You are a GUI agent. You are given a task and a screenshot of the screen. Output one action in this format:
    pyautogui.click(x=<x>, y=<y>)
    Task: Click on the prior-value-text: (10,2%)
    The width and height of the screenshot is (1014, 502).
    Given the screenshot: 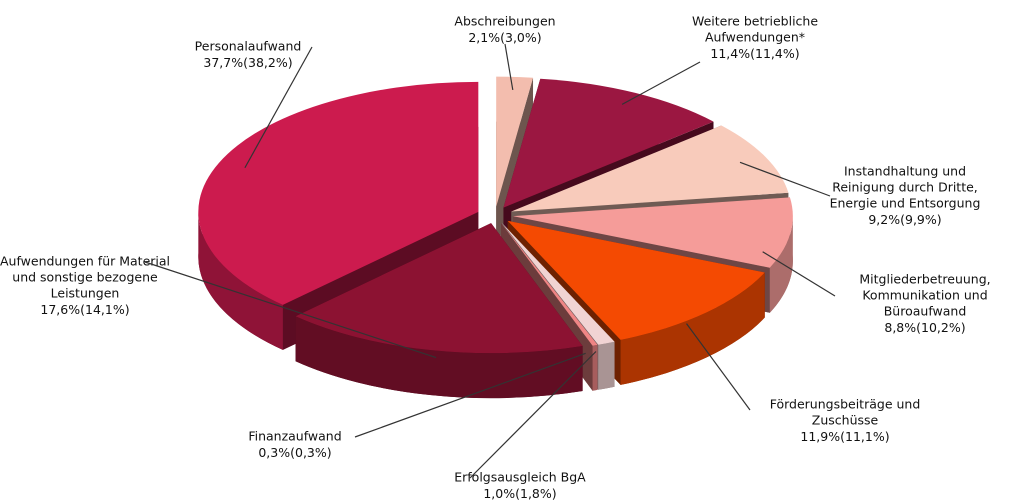 What is the action you would take?
    pyautogui.click(x=940, y=327)
    